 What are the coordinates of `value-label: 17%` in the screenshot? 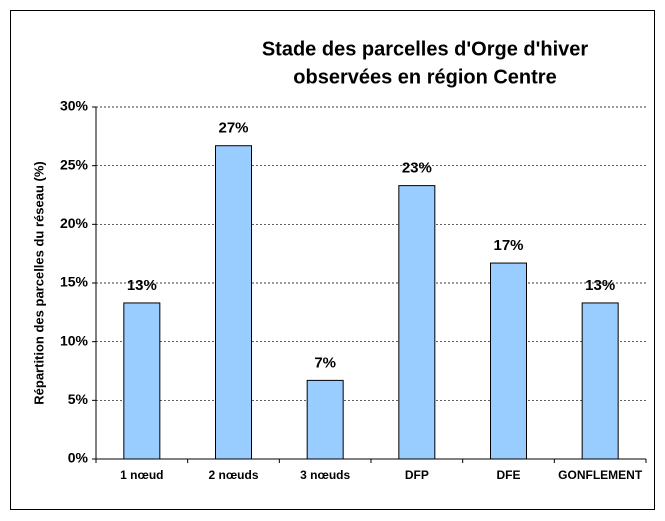 It's located at (508, 245).